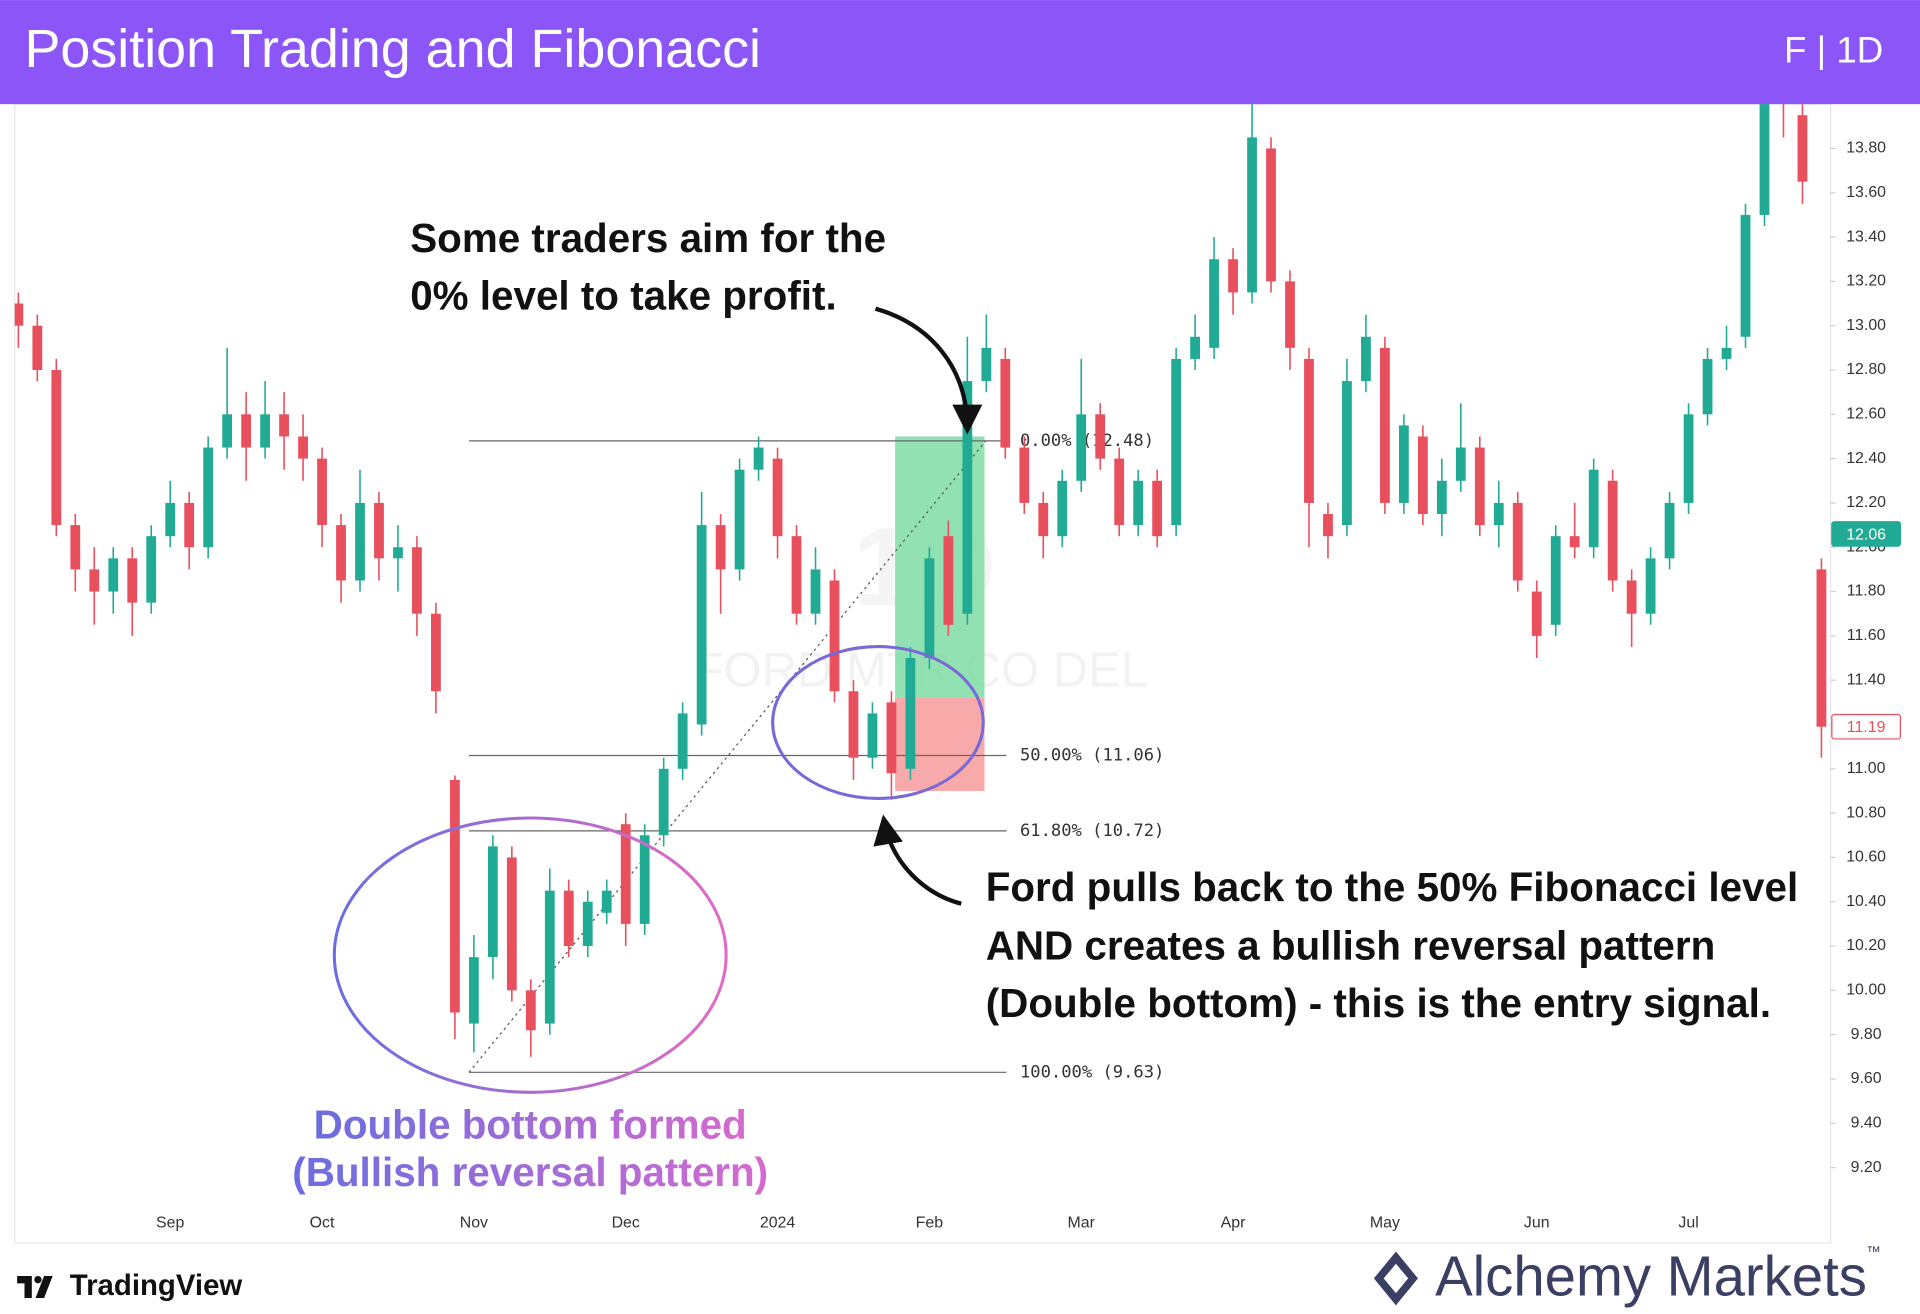  Describe the element at coordinates (1866, 281) in the screenshot. I see `y-tick-label: 13.20` at that location.